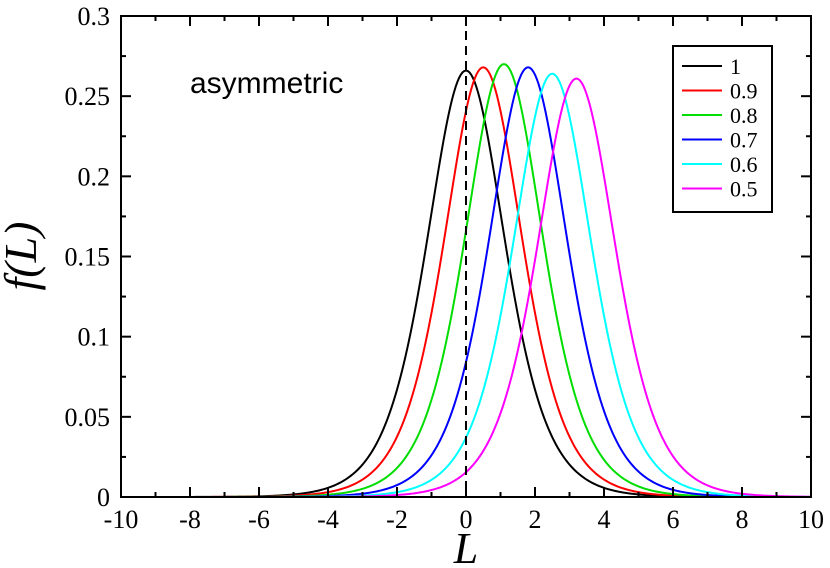  I want to click on legend-box, so click(722, 129).